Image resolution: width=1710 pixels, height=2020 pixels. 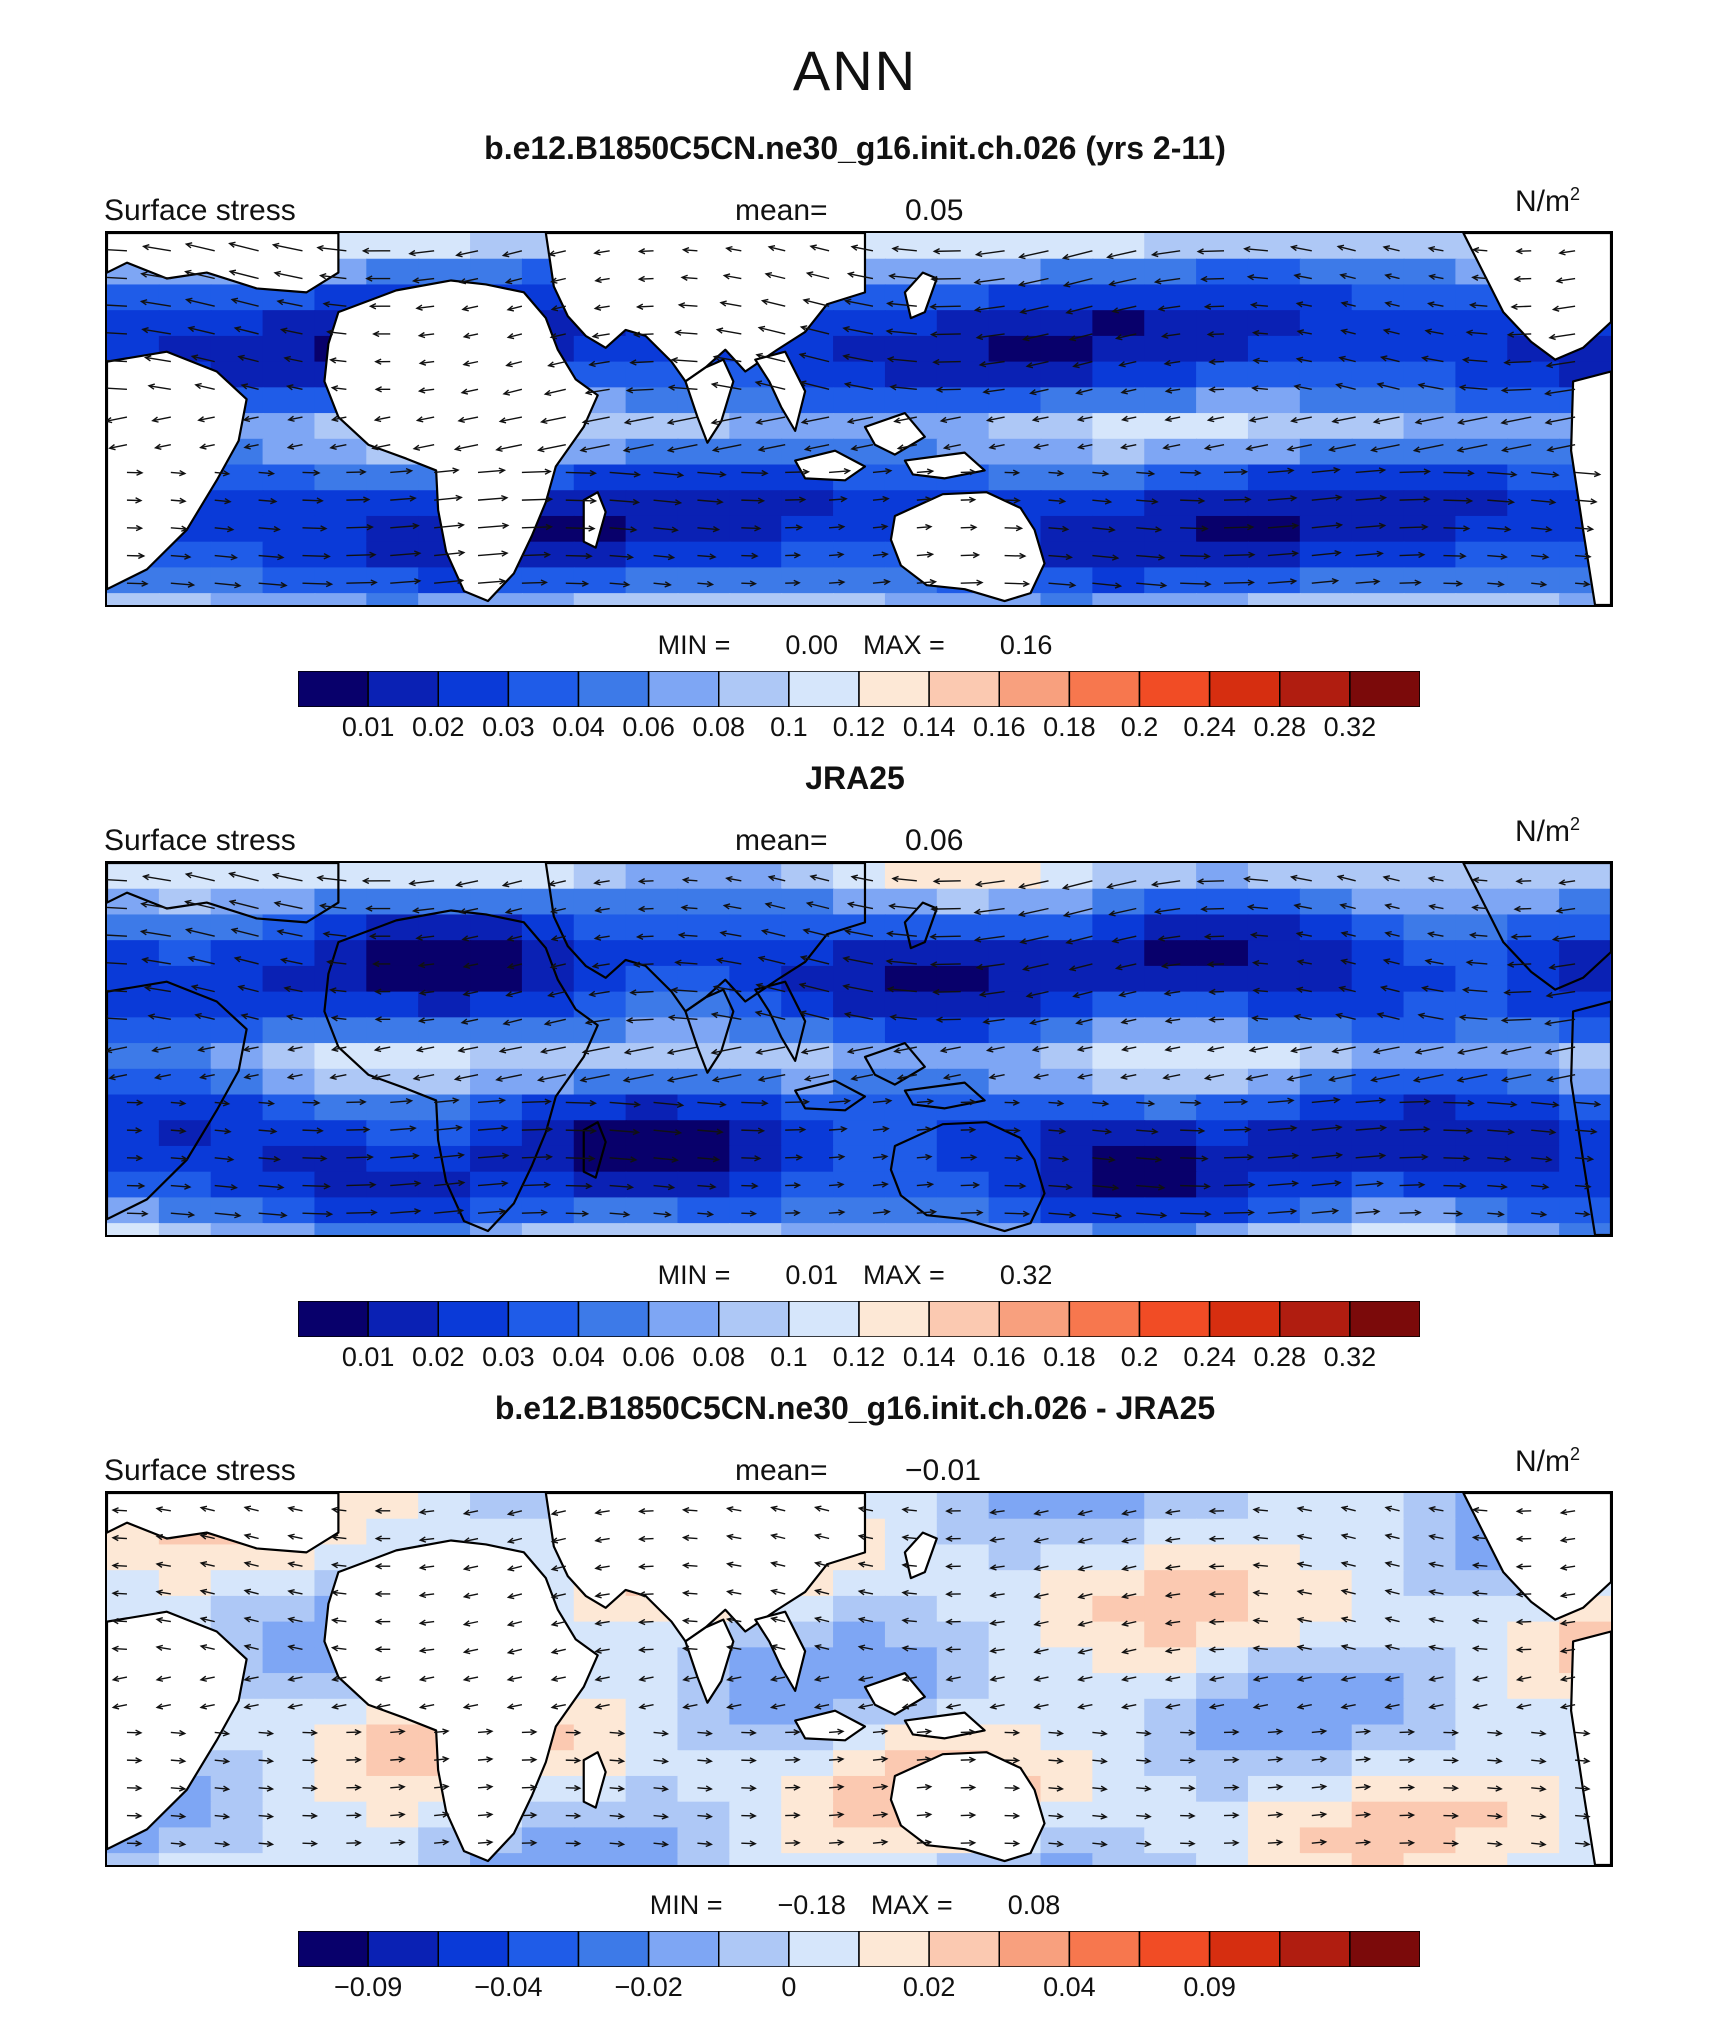 What do you see at coordinates (1209, 727) in the screenshot?
I see `colorbar-tick-label: 0.24` at bounding box center [1209, 727].